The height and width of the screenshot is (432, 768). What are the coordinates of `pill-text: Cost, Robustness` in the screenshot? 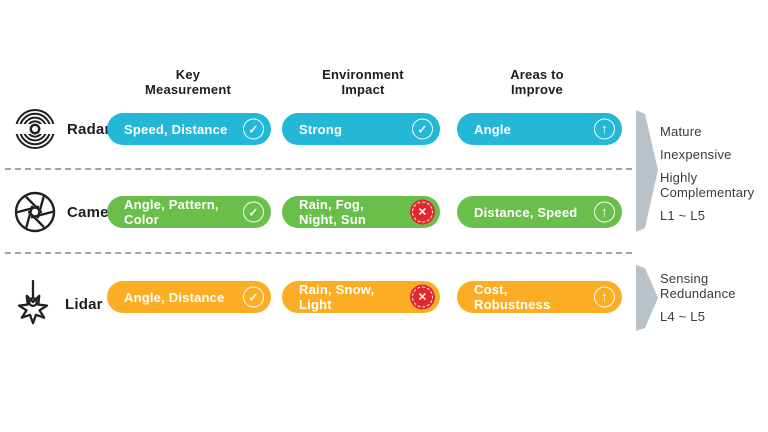 It's located at (512, 297).